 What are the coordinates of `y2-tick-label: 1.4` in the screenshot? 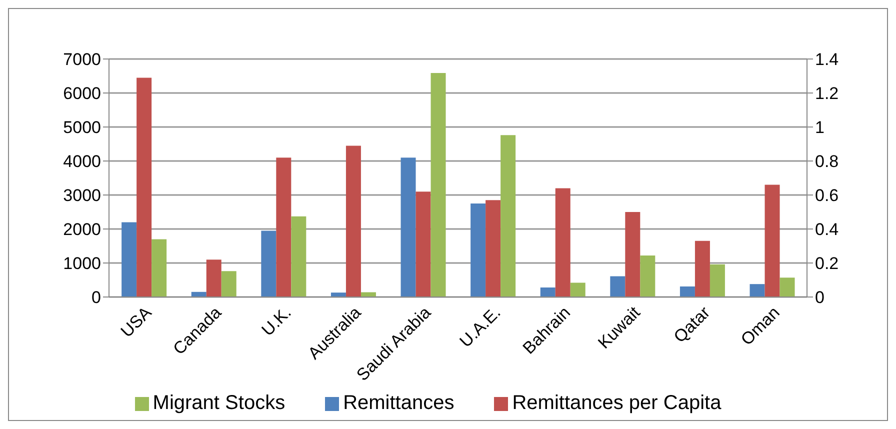 It's located at (827, 60).